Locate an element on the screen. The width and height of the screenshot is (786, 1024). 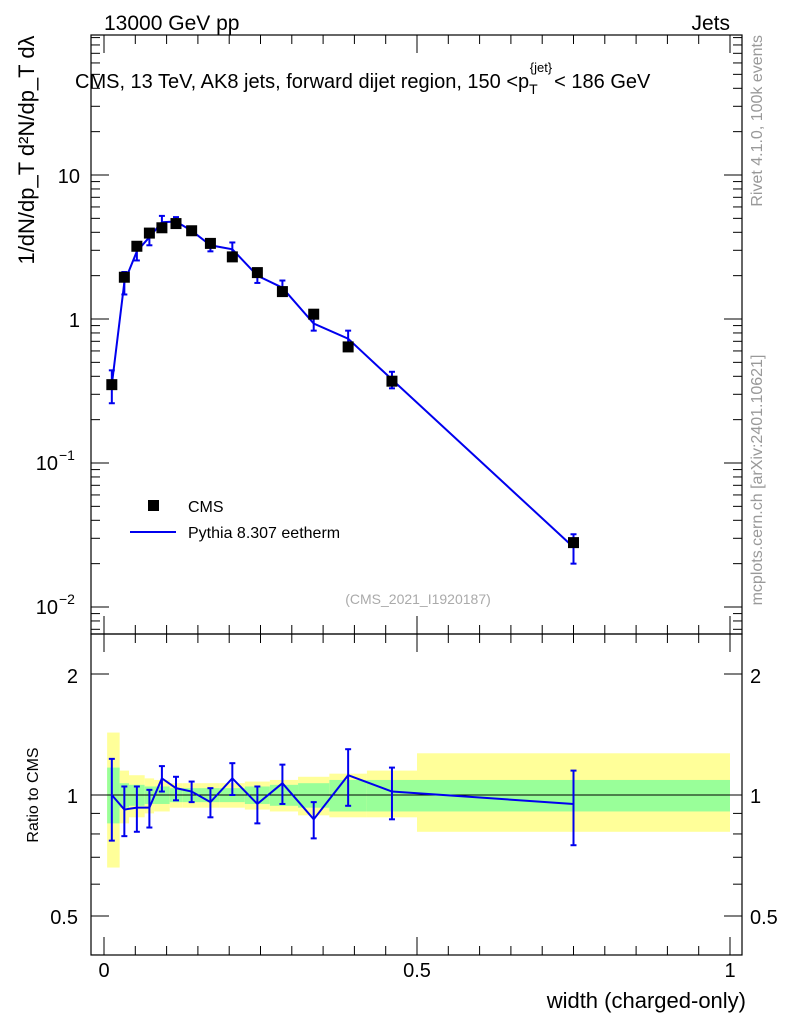
ytick-label-0p1: 10 is located at coordinates (47, 464).